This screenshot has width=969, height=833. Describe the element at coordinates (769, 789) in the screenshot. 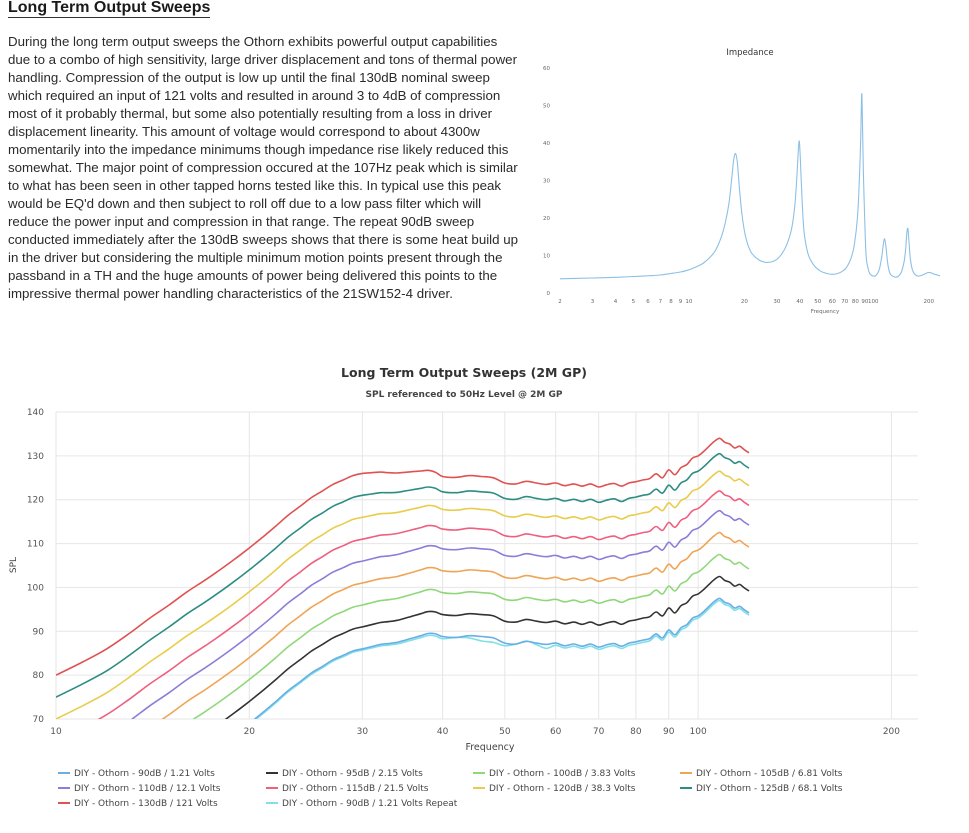

I see `legend-label: DIY - Othorn - 125dB / 68.1 Volts` at that location.